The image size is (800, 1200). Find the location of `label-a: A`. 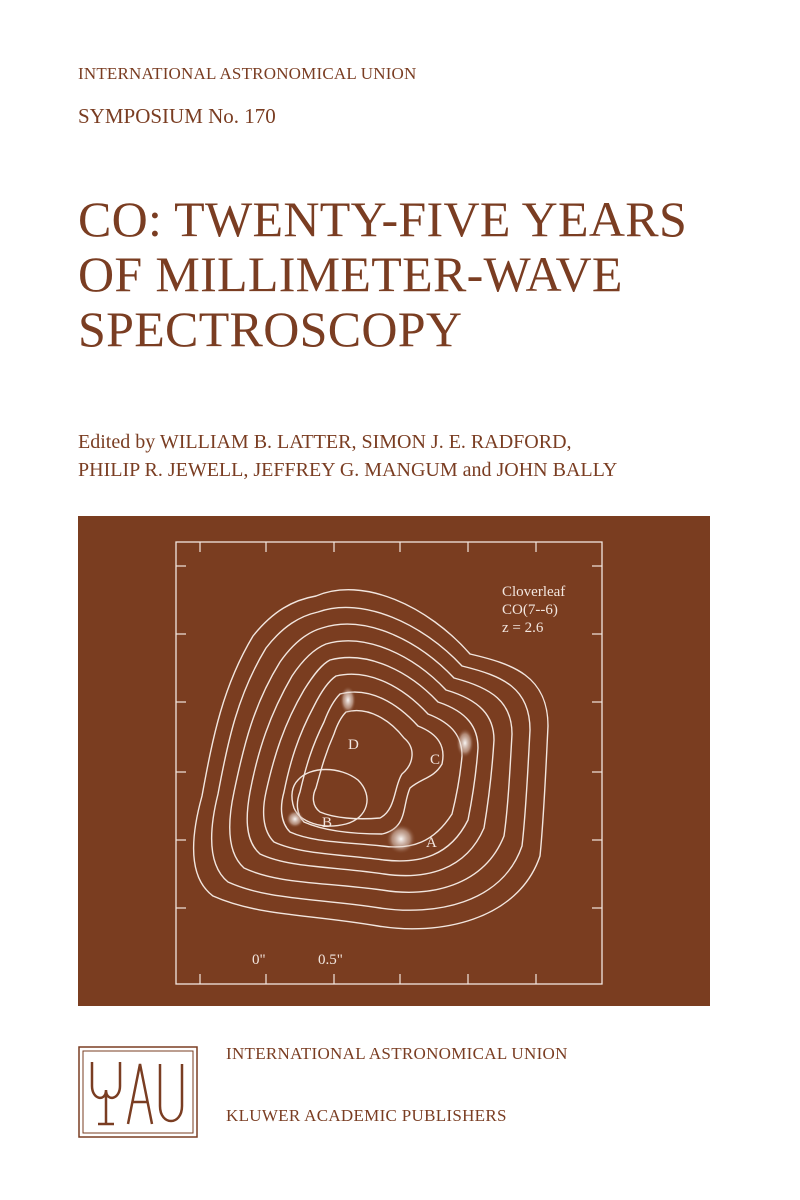

label-a: A is located at coordinates (431, 843).